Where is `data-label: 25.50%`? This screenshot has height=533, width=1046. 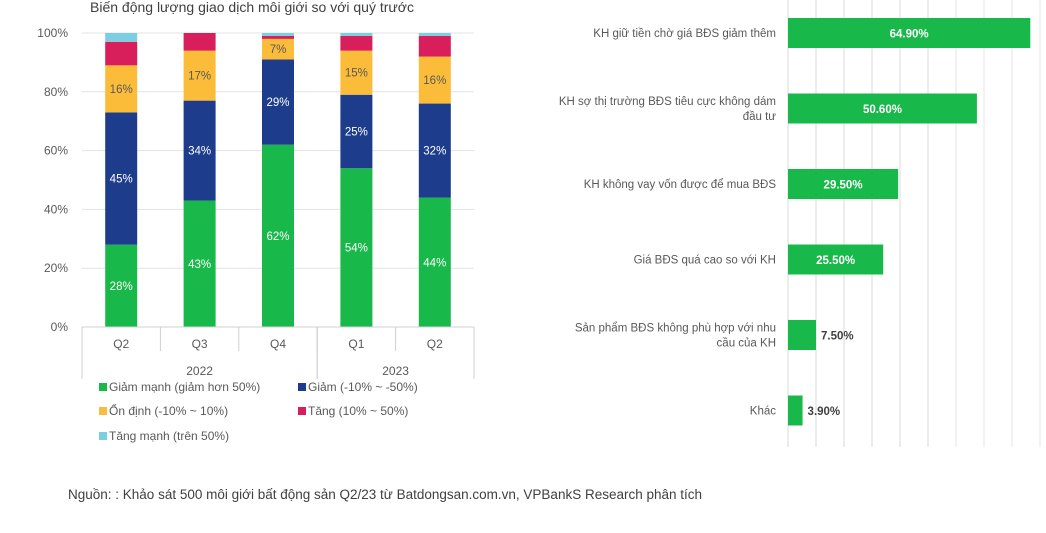 data-label: 25.50% is located at coordinates (835, 261).